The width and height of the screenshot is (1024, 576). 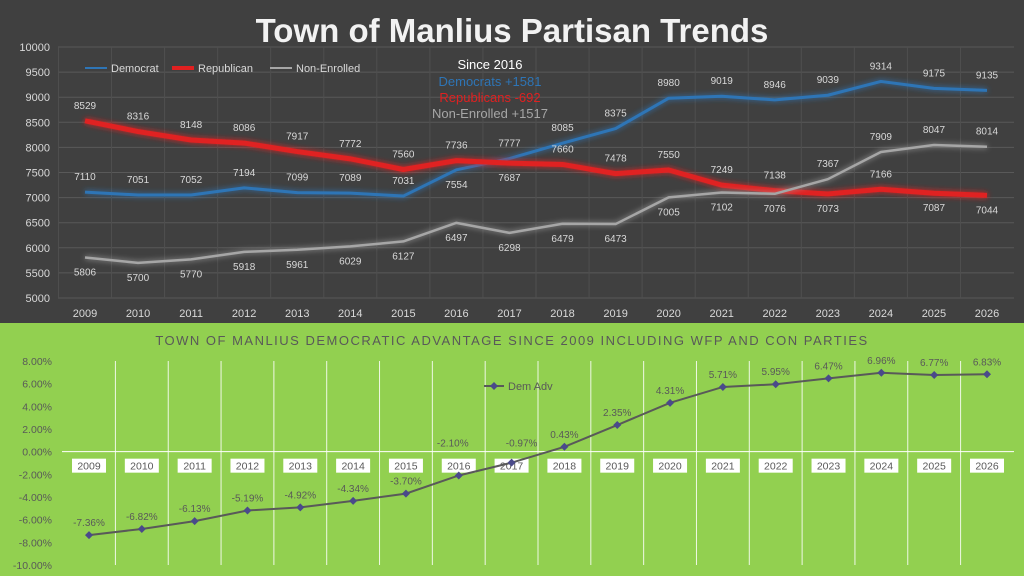 What do you see at coordinates (489, 97) in the screenshot?
I see `annotation-line: Republicans -692` at bounding box center [489, 97].